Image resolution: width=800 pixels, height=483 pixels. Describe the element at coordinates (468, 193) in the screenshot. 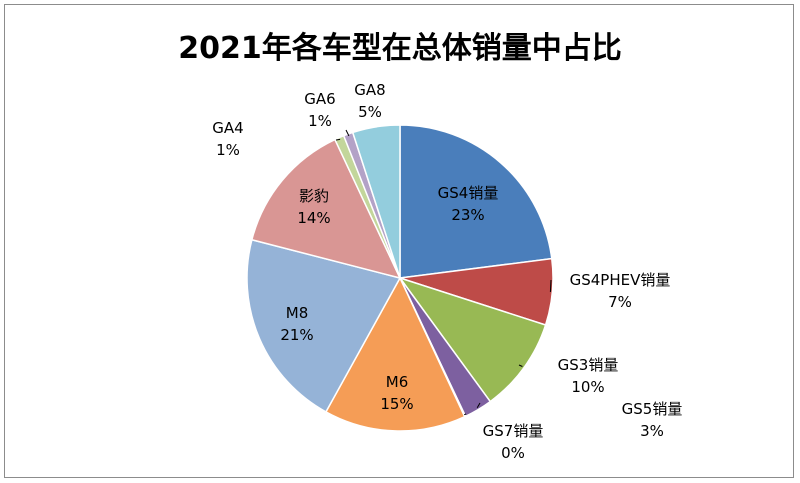

I see `slice-name-label: GS4销量` at that location.